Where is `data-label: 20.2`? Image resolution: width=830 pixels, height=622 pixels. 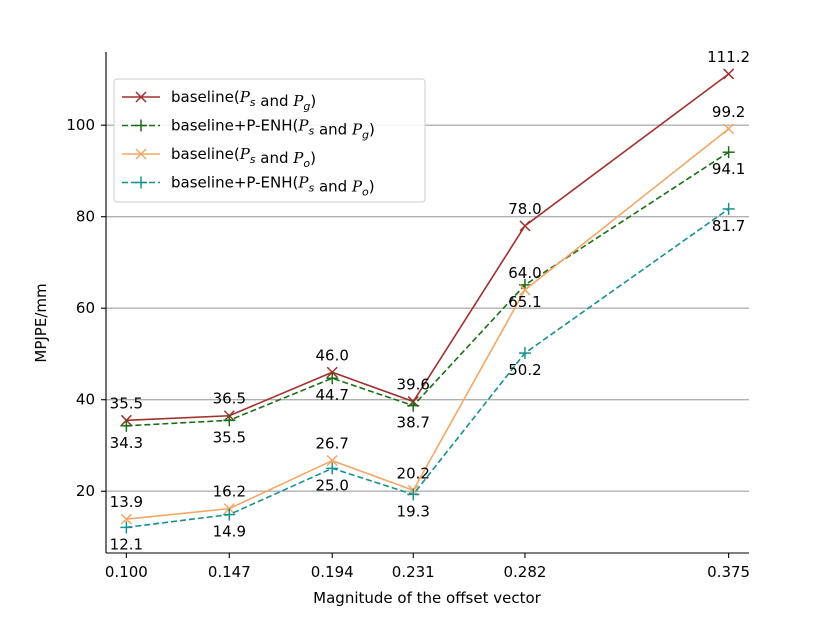 data-label: 20.2 is located at coordinates (413, 473).